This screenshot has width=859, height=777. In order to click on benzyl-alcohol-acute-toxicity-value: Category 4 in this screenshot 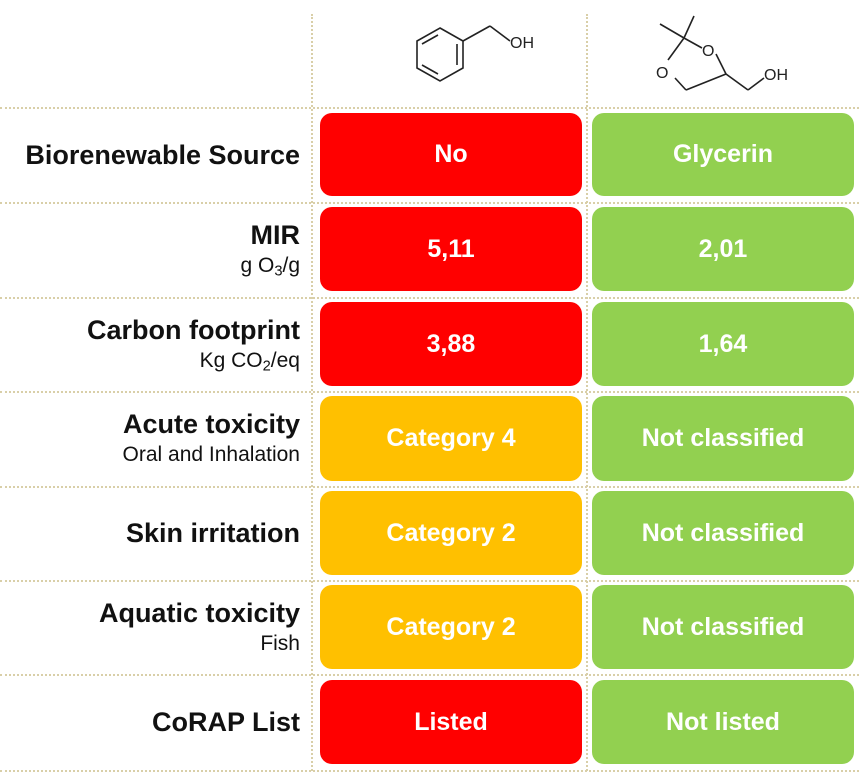, I will do `click(451, 438)`.